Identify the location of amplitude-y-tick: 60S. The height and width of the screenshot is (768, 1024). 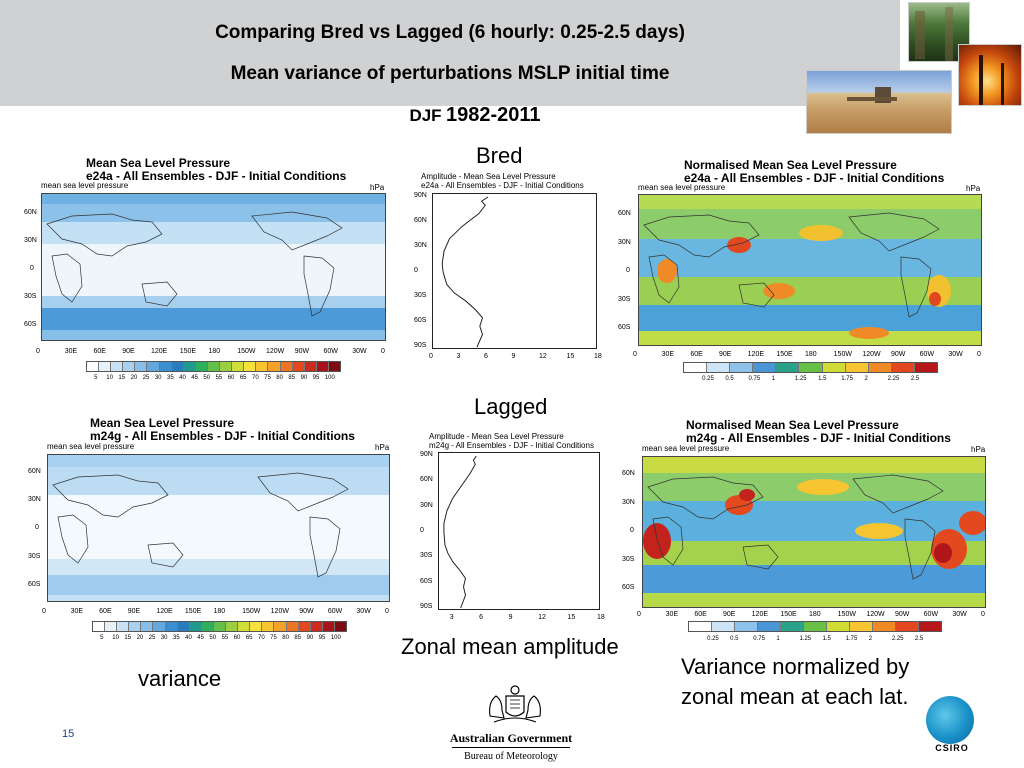
(426, 581).